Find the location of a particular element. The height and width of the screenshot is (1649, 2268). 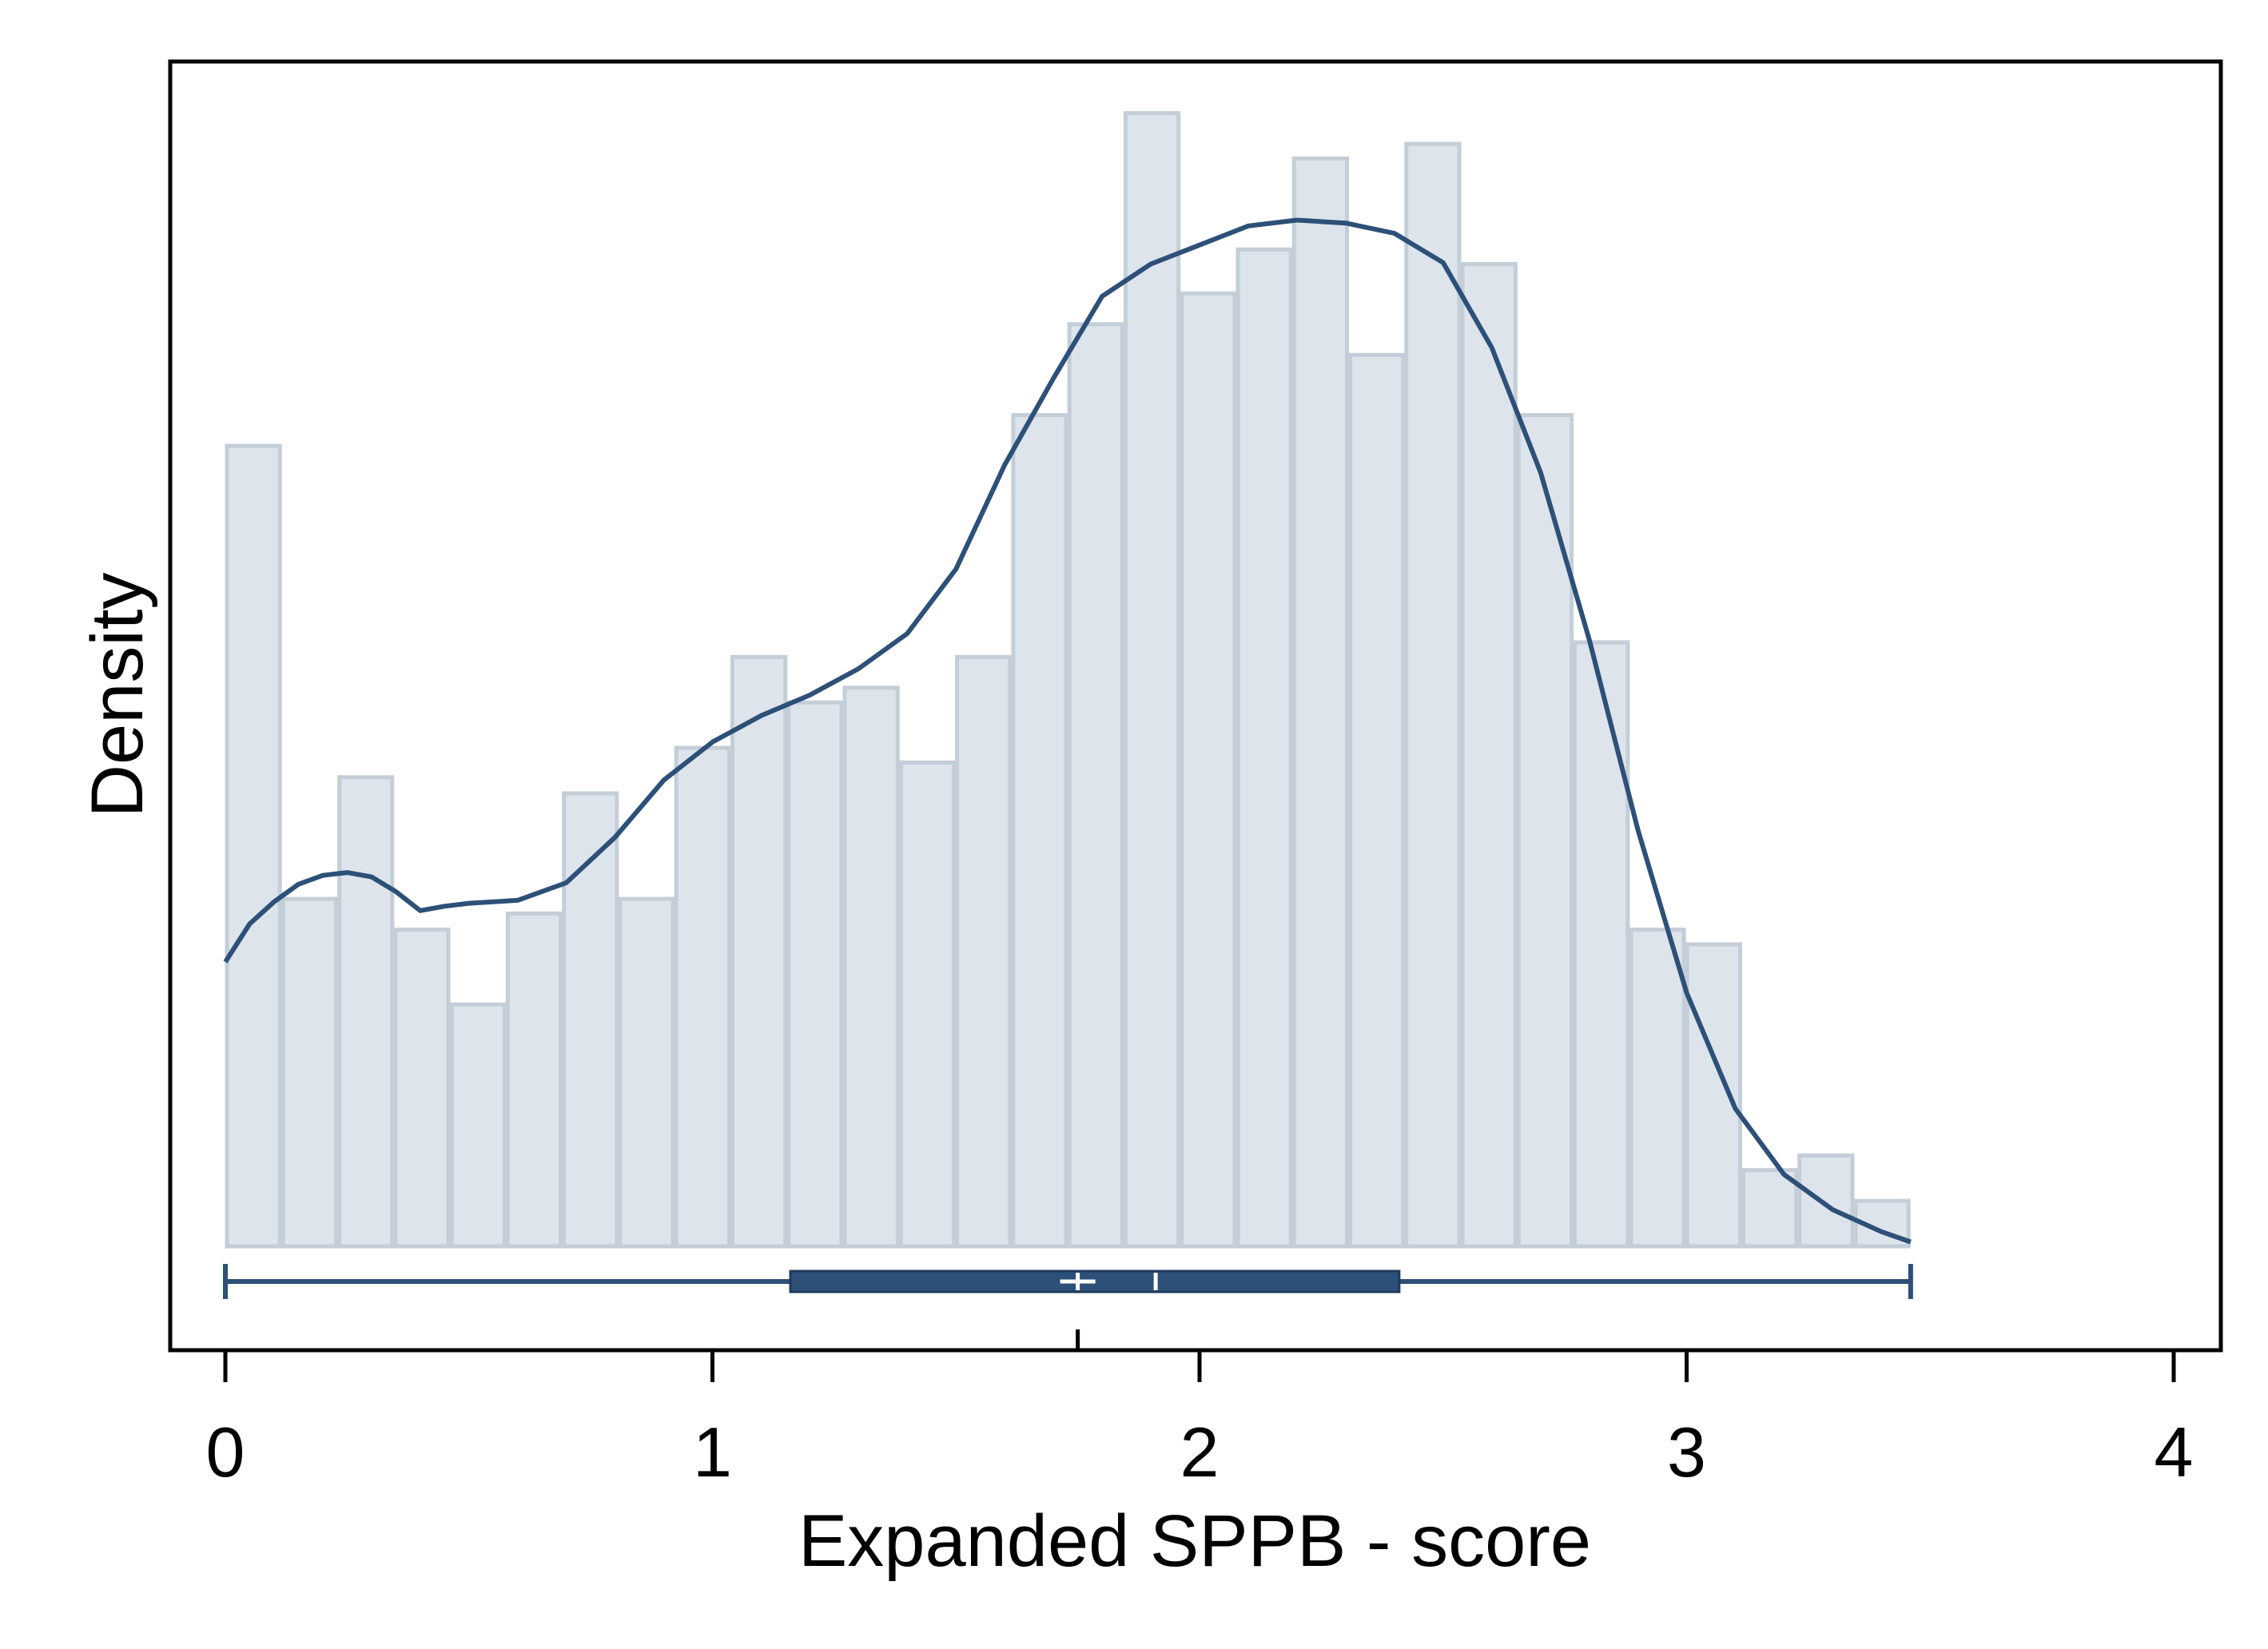

boxplot-layer is located at coordinates (1068, 1281).